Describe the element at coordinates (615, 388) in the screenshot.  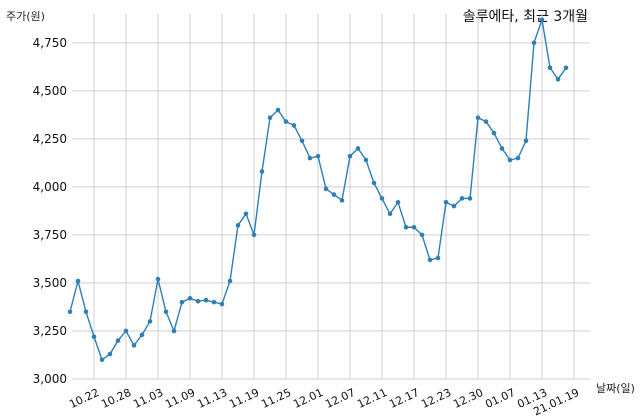
I see `x-axis-label: 날짜(일)` at that location.